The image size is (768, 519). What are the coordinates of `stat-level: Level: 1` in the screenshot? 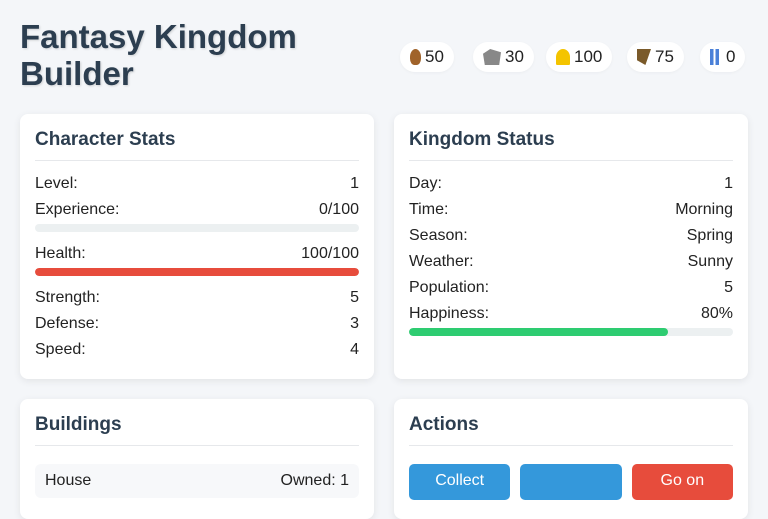 It's located at (197, 184).